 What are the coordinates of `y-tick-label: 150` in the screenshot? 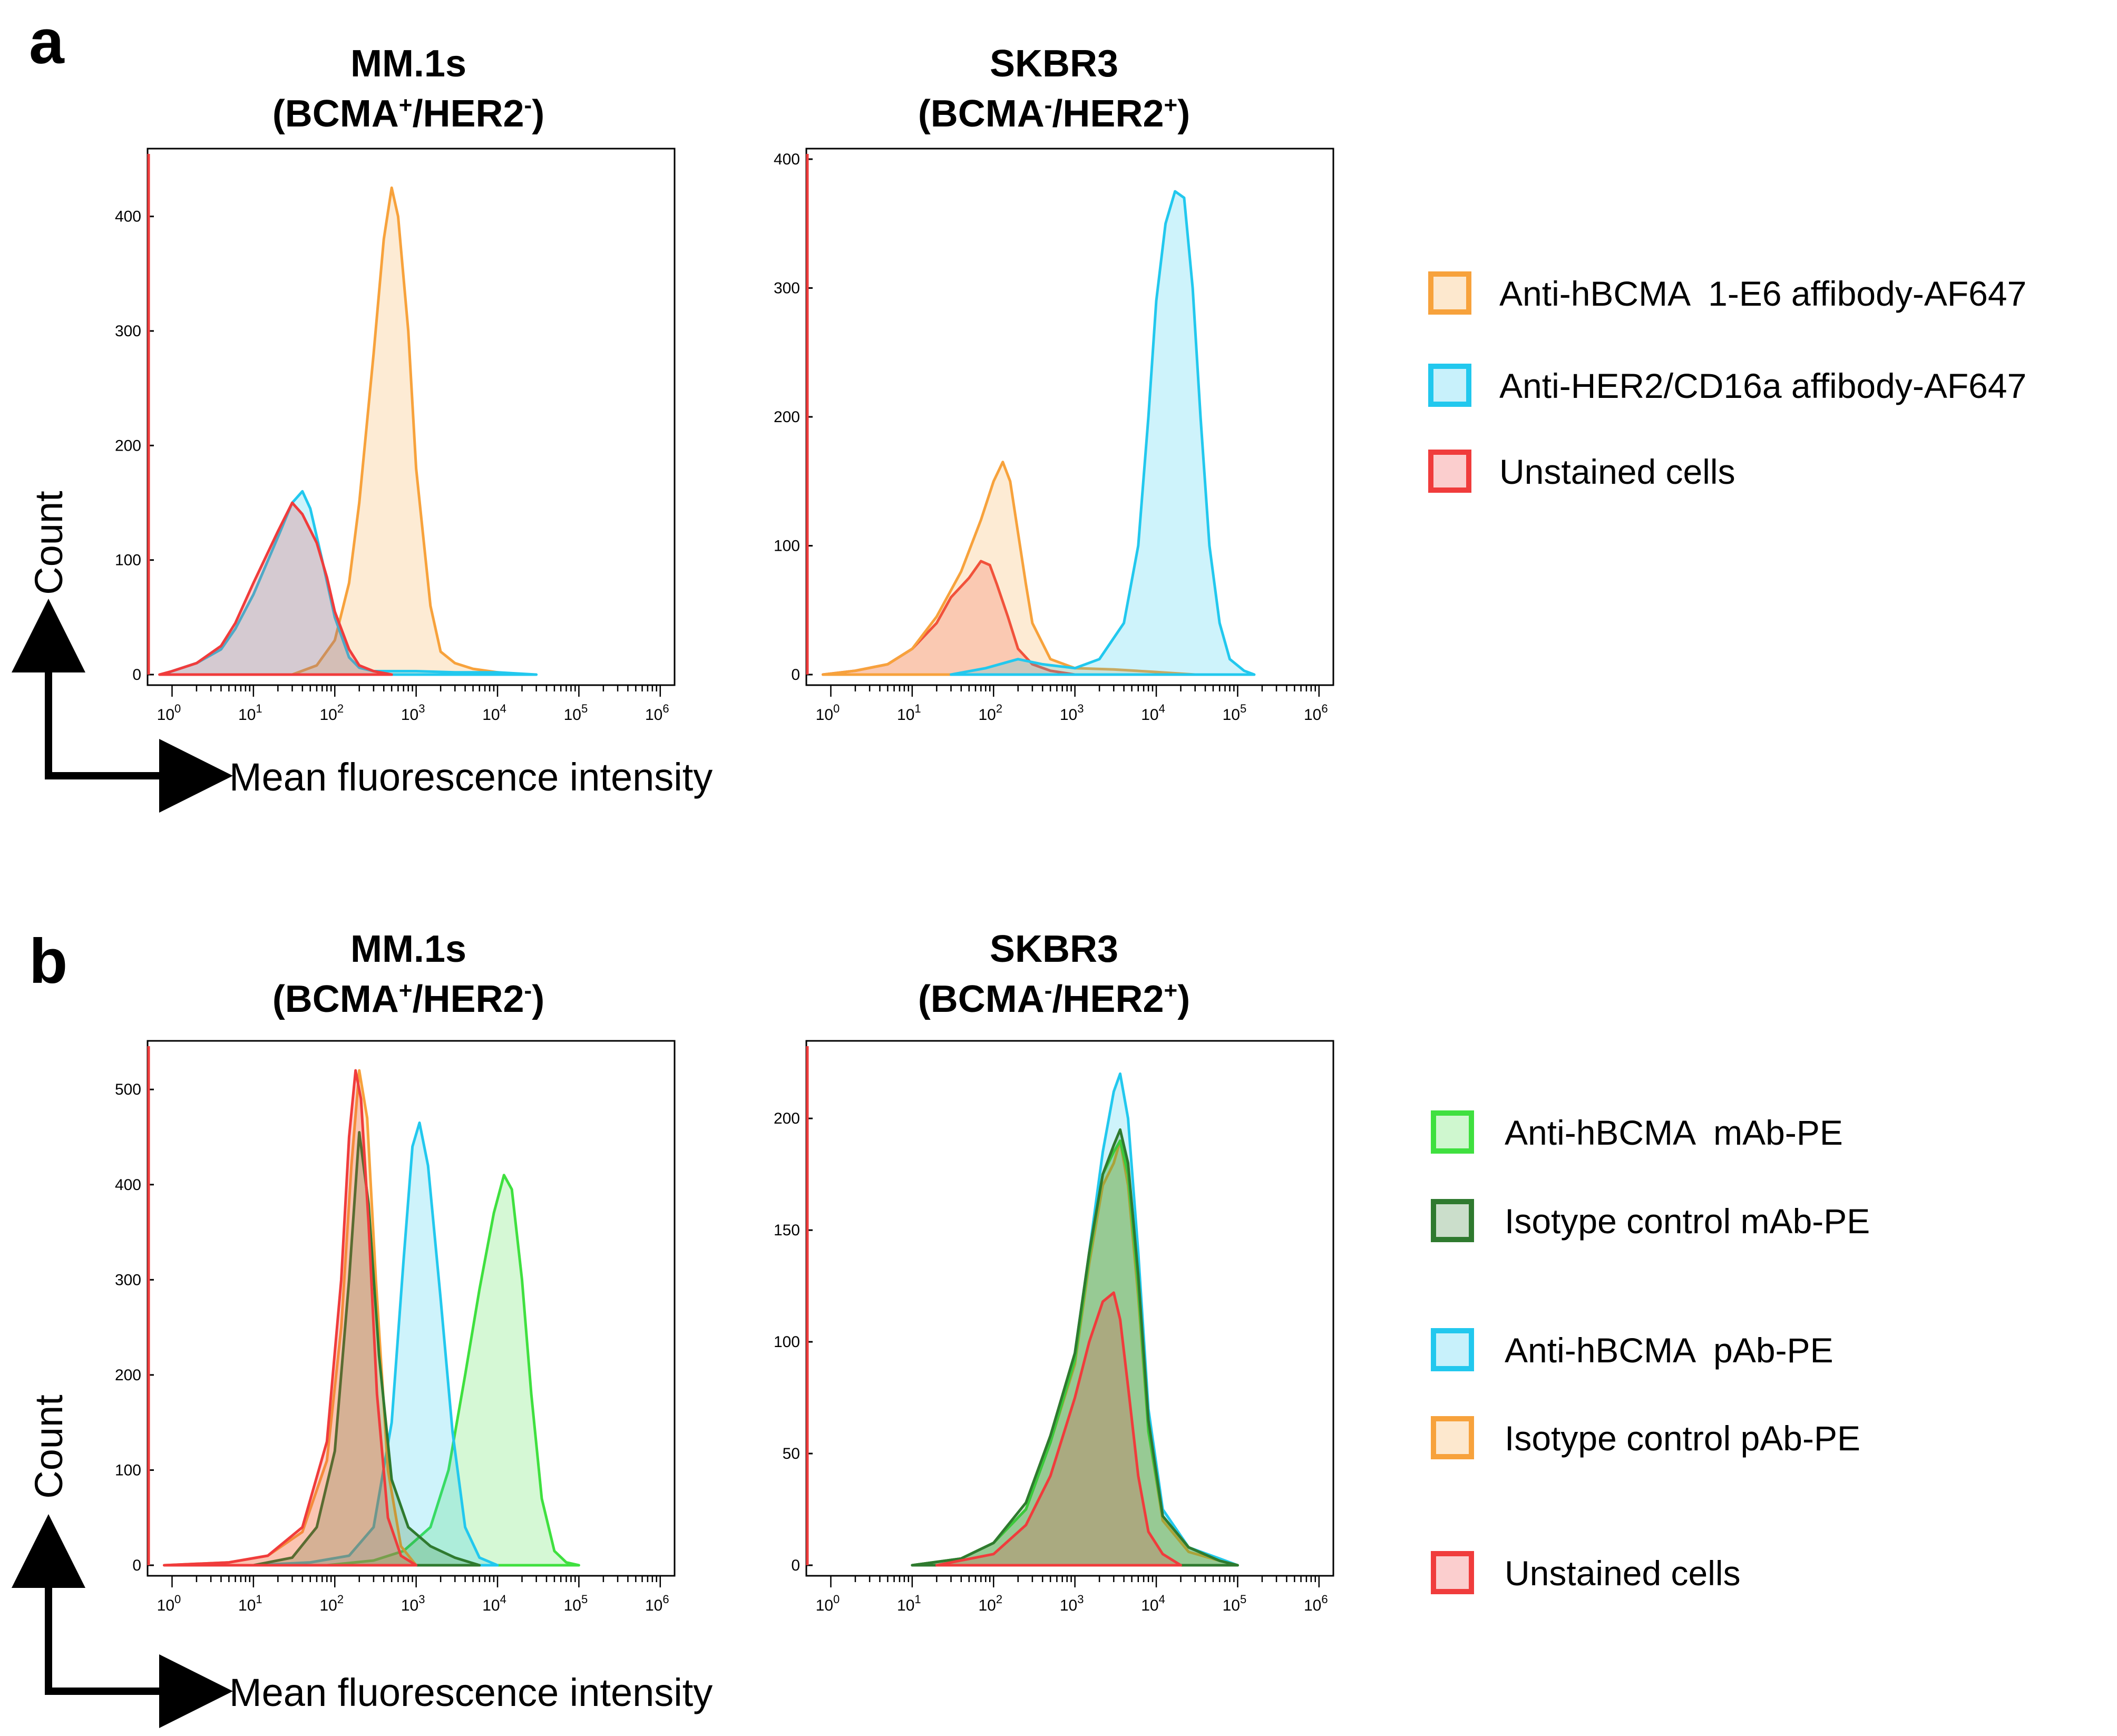 It's located at (787, 1230).